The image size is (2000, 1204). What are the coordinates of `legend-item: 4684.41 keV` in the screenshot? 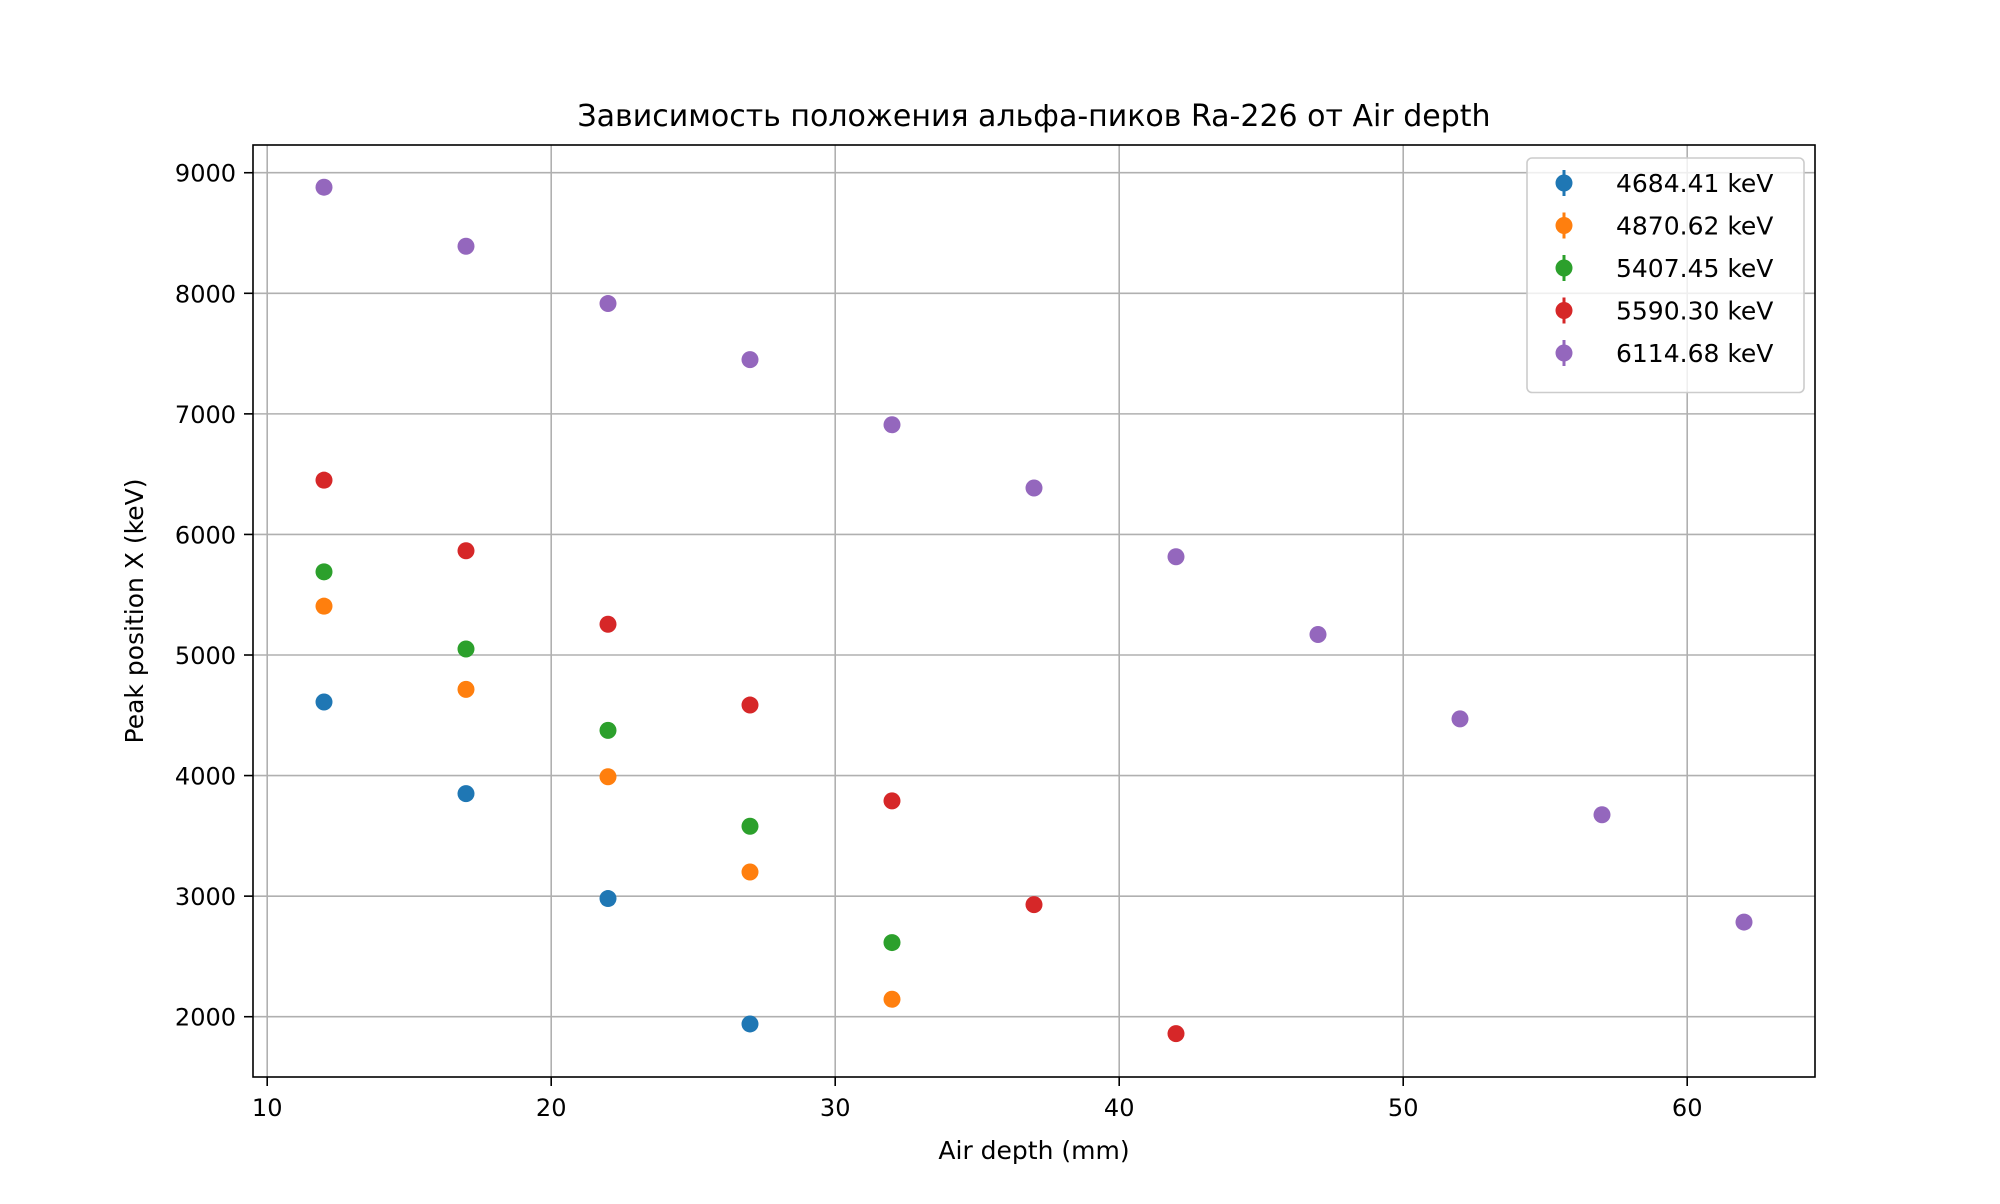 It's located at (1664, 183).